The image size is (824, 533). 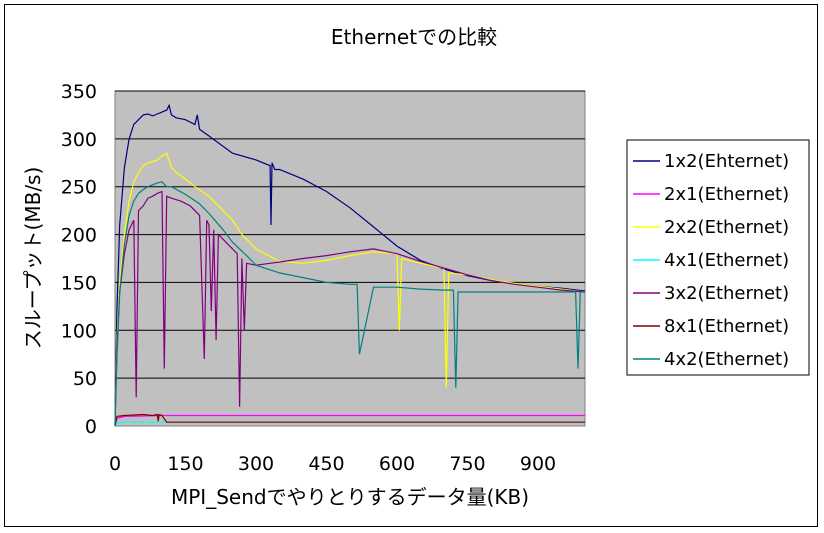 What do you see at coordinates (726, 227) in the screenshot?
I see `legend-entry-label: 2x2(Ethernet)` at bounding box center [726, 227].